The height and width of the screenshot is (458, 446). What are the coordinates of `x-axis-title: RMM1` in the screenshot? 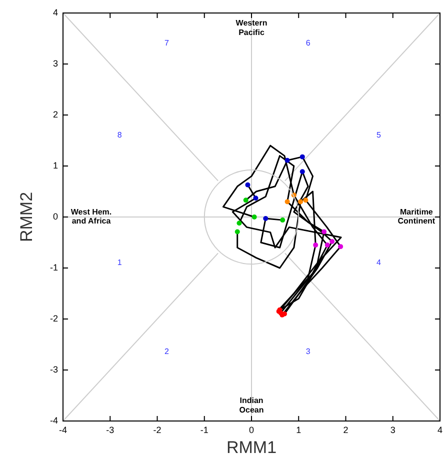 It's located at (251, 447).